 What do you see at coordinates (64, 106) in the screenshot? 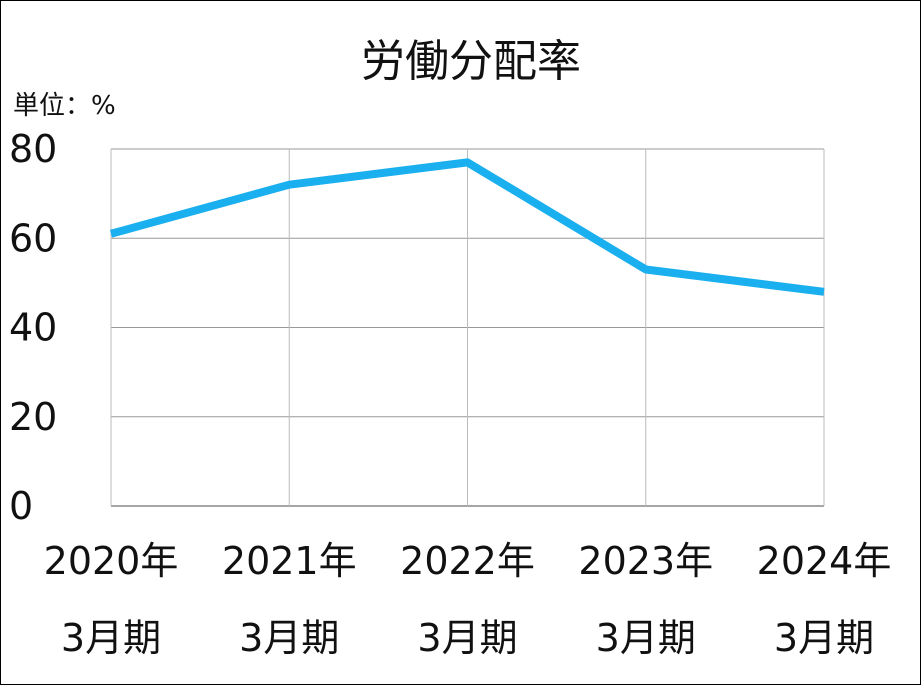
I see `unit-label: 単位：%` at bounding box center [64, 106].